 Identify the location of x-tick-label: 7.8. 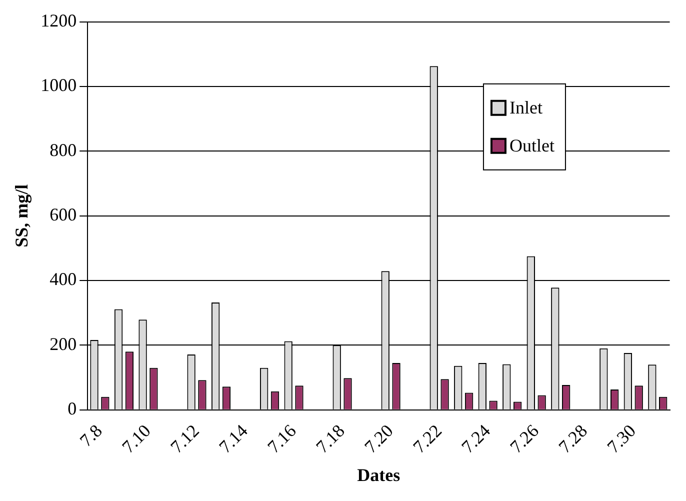
(91, 435).